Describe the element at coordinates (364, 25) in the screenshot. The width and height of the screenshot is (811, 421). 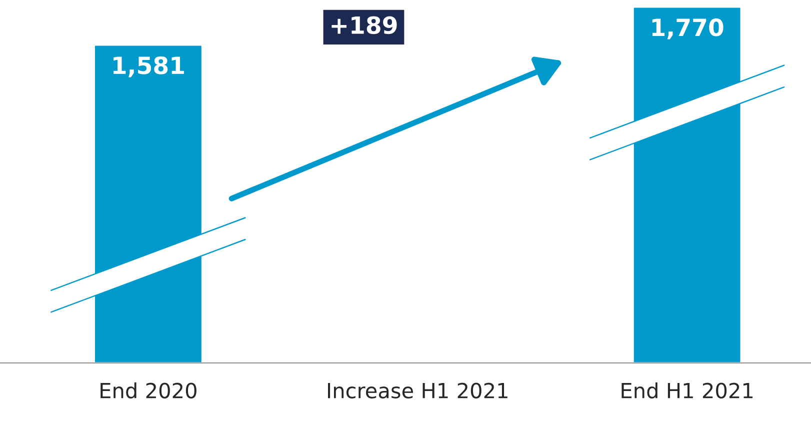
I see `annotation: +189` at that location.